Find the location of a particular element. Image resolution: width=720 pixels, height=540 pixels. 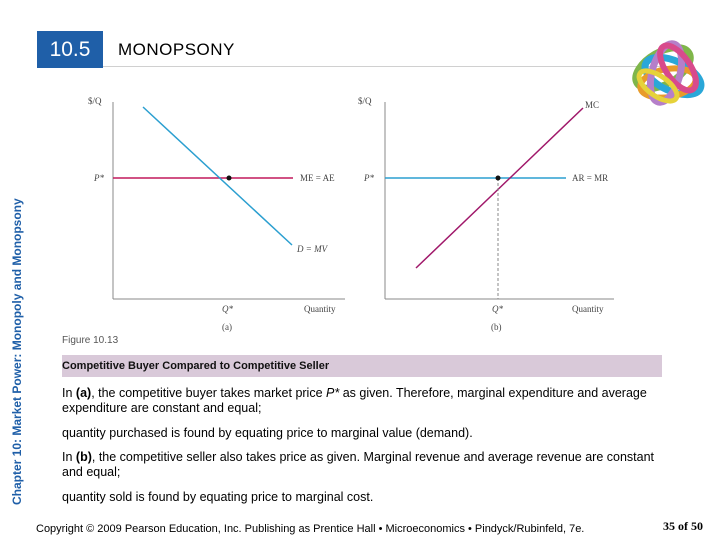

figure-number: Figure 10.13 is located at coordinates (90, 340).